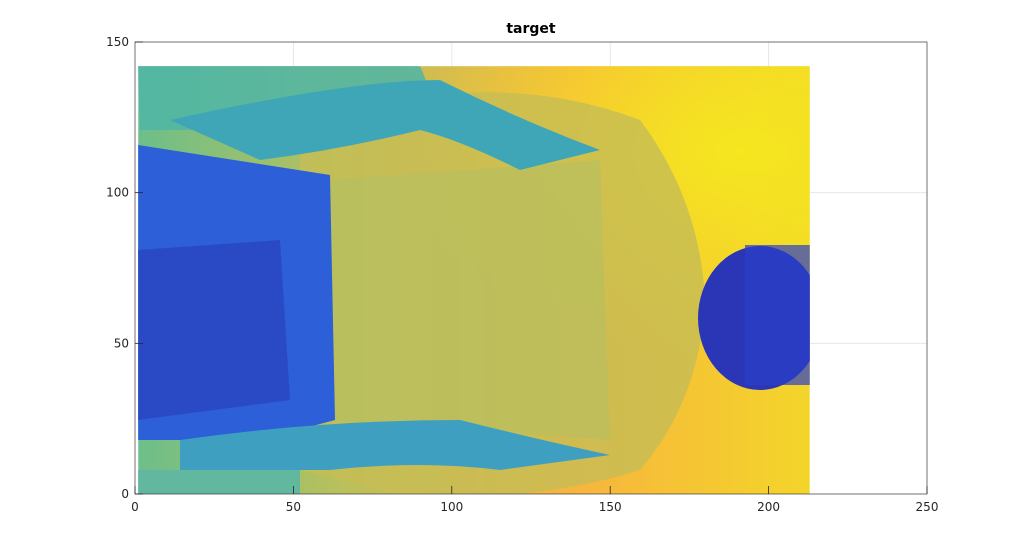 Image resolution: width=1024 pixels, height=557 pixels. I want to click on x-tick-label: 200, so click(768, 507).